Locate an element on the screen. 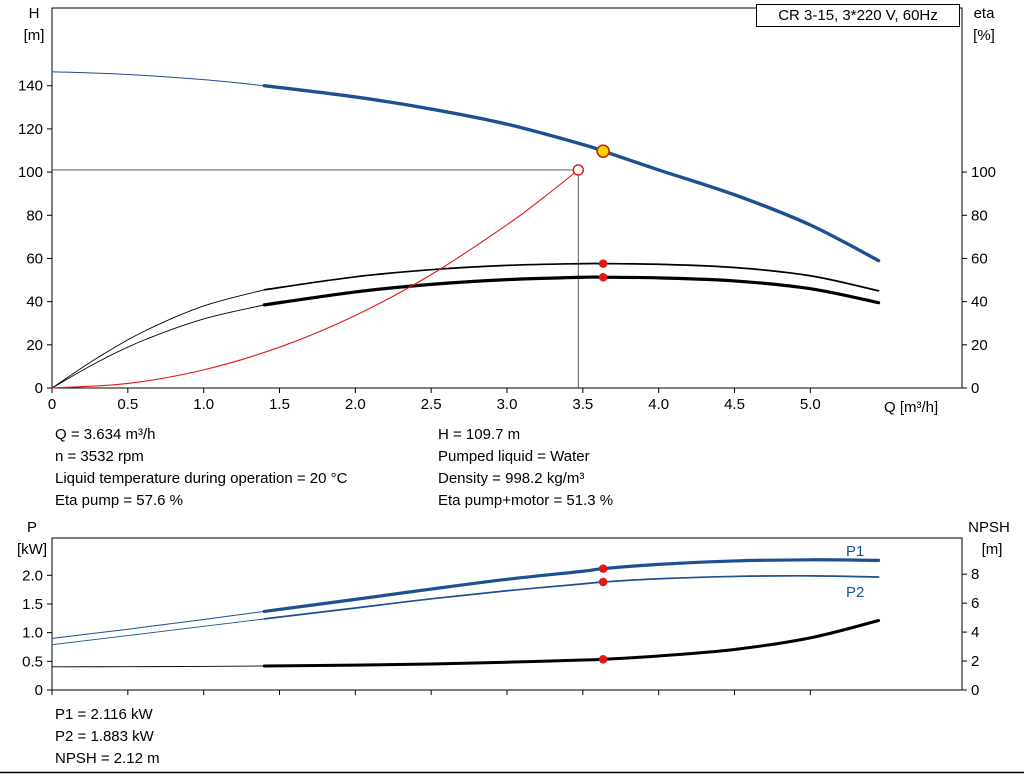 This screenshot has height=781, width=1024. y-right-tick-label: 40 is located at coordinates (979, 302).